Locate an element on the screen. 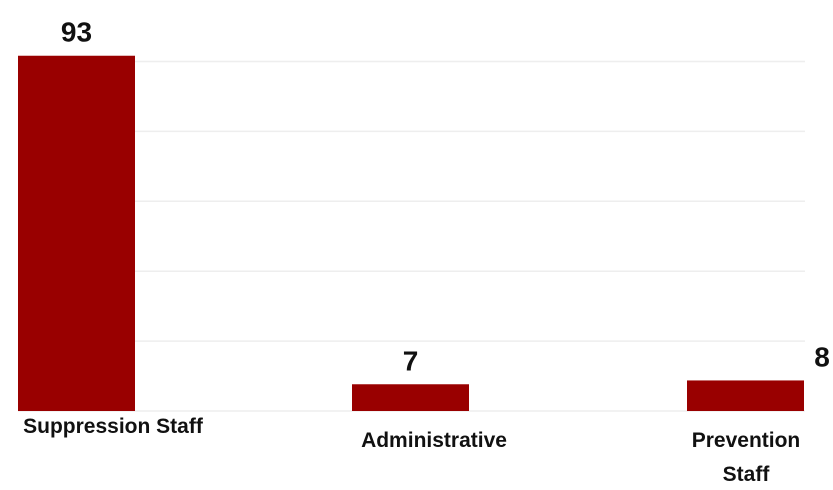 The height and width of the screenshot is (490, 833). bar-administrative is located at coordinates (410, 397).